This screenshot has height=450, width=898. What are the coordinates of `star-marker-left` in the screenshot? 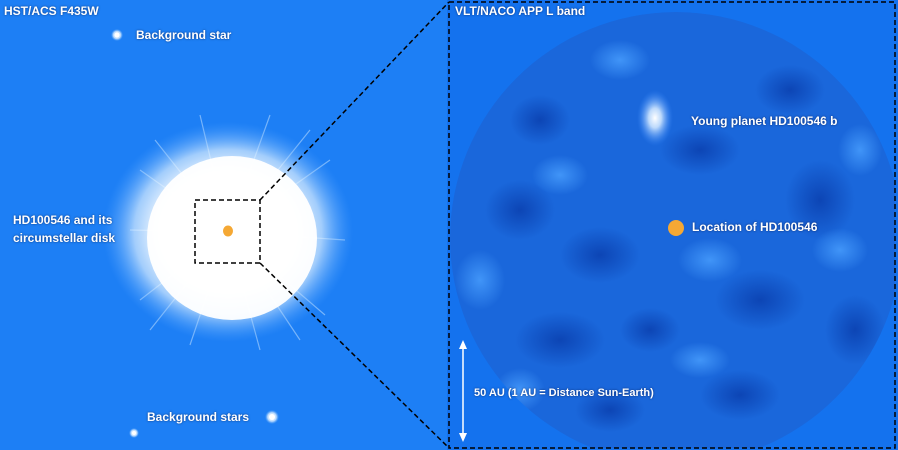 It's located at (228, 231).